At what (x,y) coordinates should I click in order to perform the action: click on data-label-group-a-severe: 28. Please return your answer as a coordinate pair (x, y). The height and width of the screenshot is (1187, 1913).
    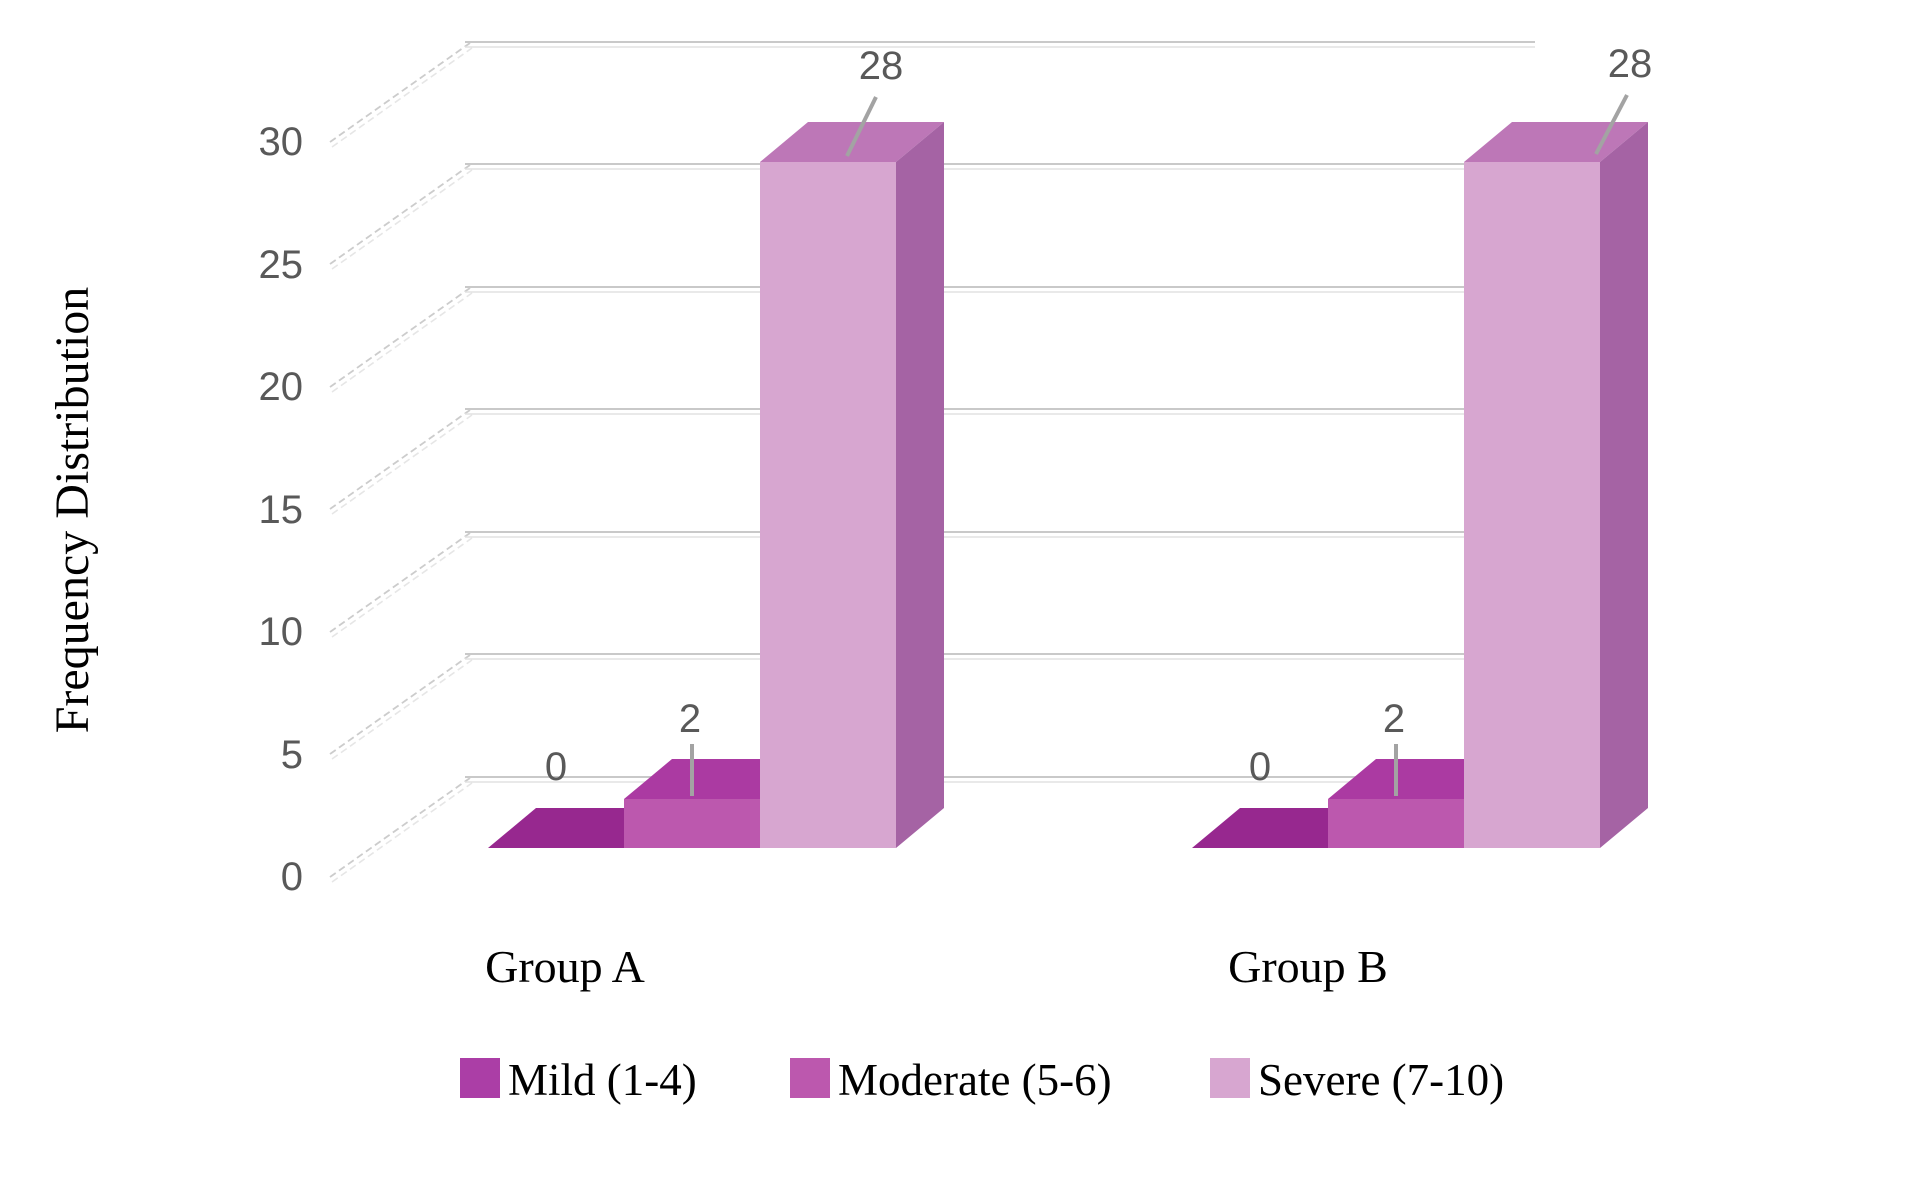
    Looking at the image, I should click on (881, 66).